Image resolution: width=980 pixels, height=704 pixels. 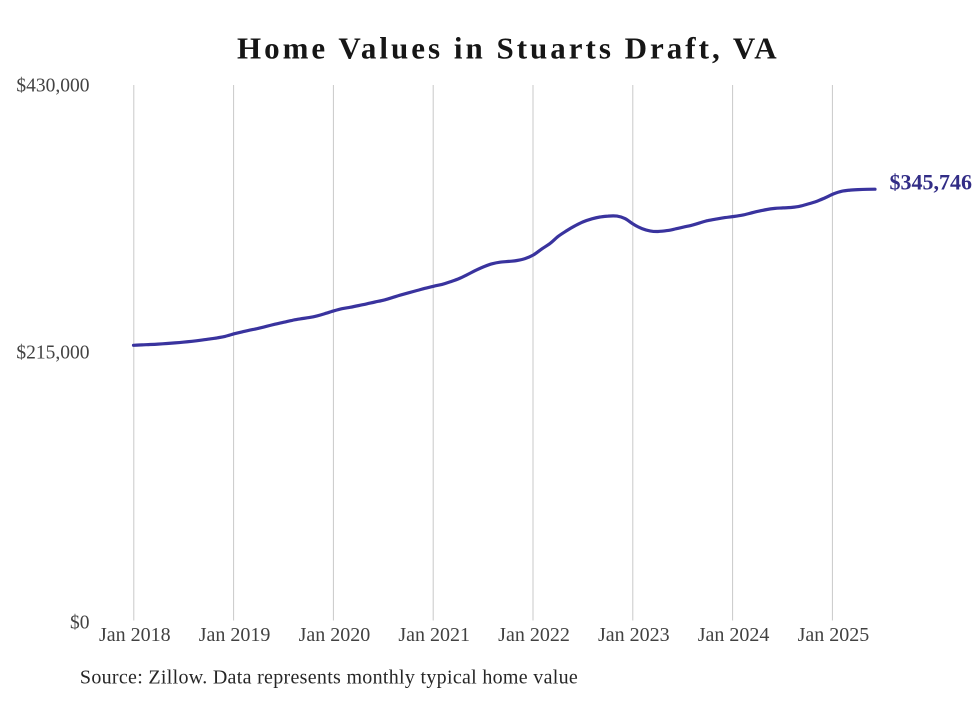 What do you see at coordinates (931, 182) in the screenshot?
I see `svg-text: $345,746` at bounding box center [931, 182].